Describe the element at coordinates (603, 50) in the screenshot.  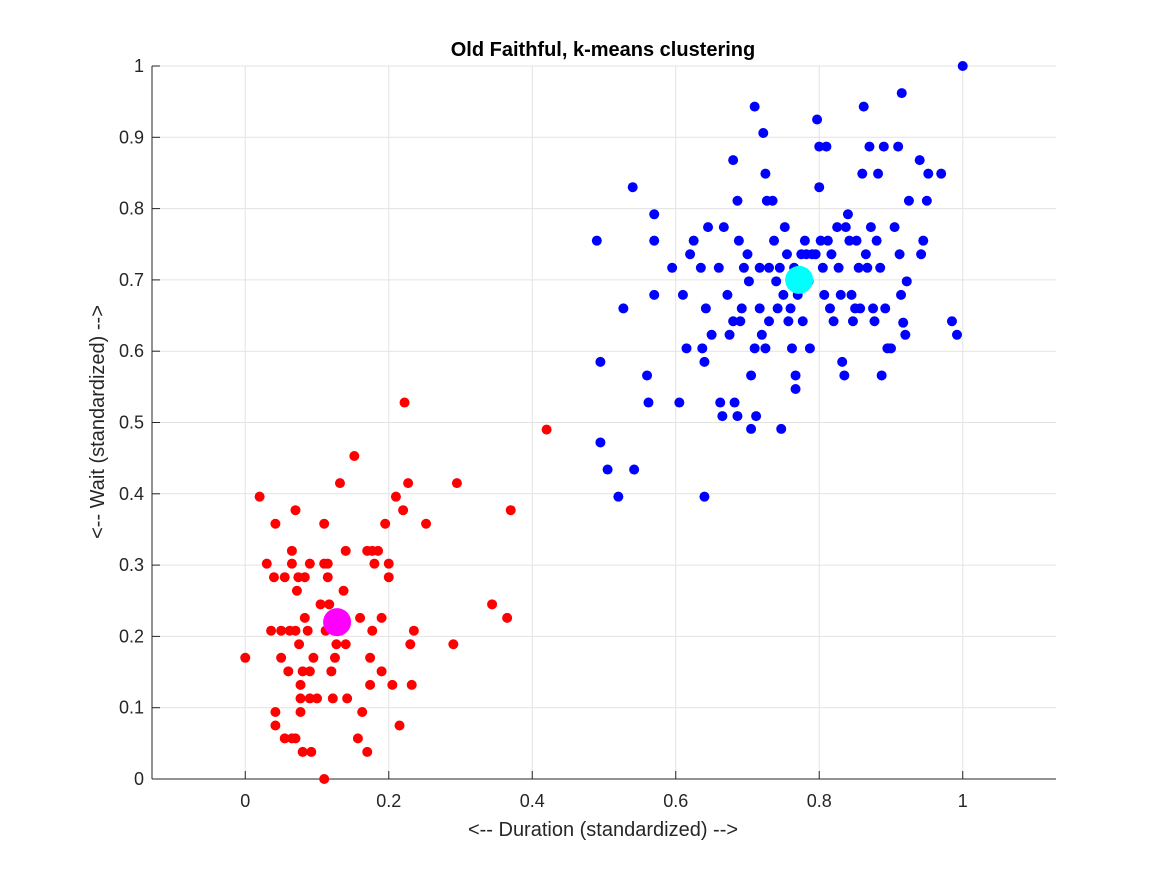
I see `chart-title: Old Faithful, k-means clustering` at that location.